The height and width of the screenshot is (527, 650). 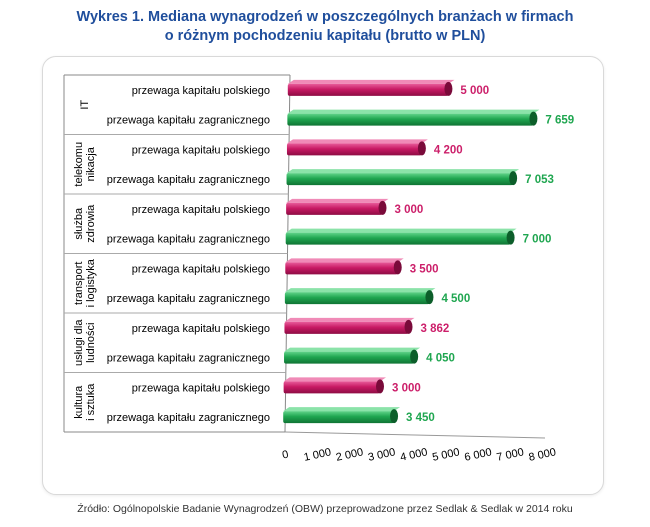 I want to click on value-label: 5 000, so click(x=474, y=91).